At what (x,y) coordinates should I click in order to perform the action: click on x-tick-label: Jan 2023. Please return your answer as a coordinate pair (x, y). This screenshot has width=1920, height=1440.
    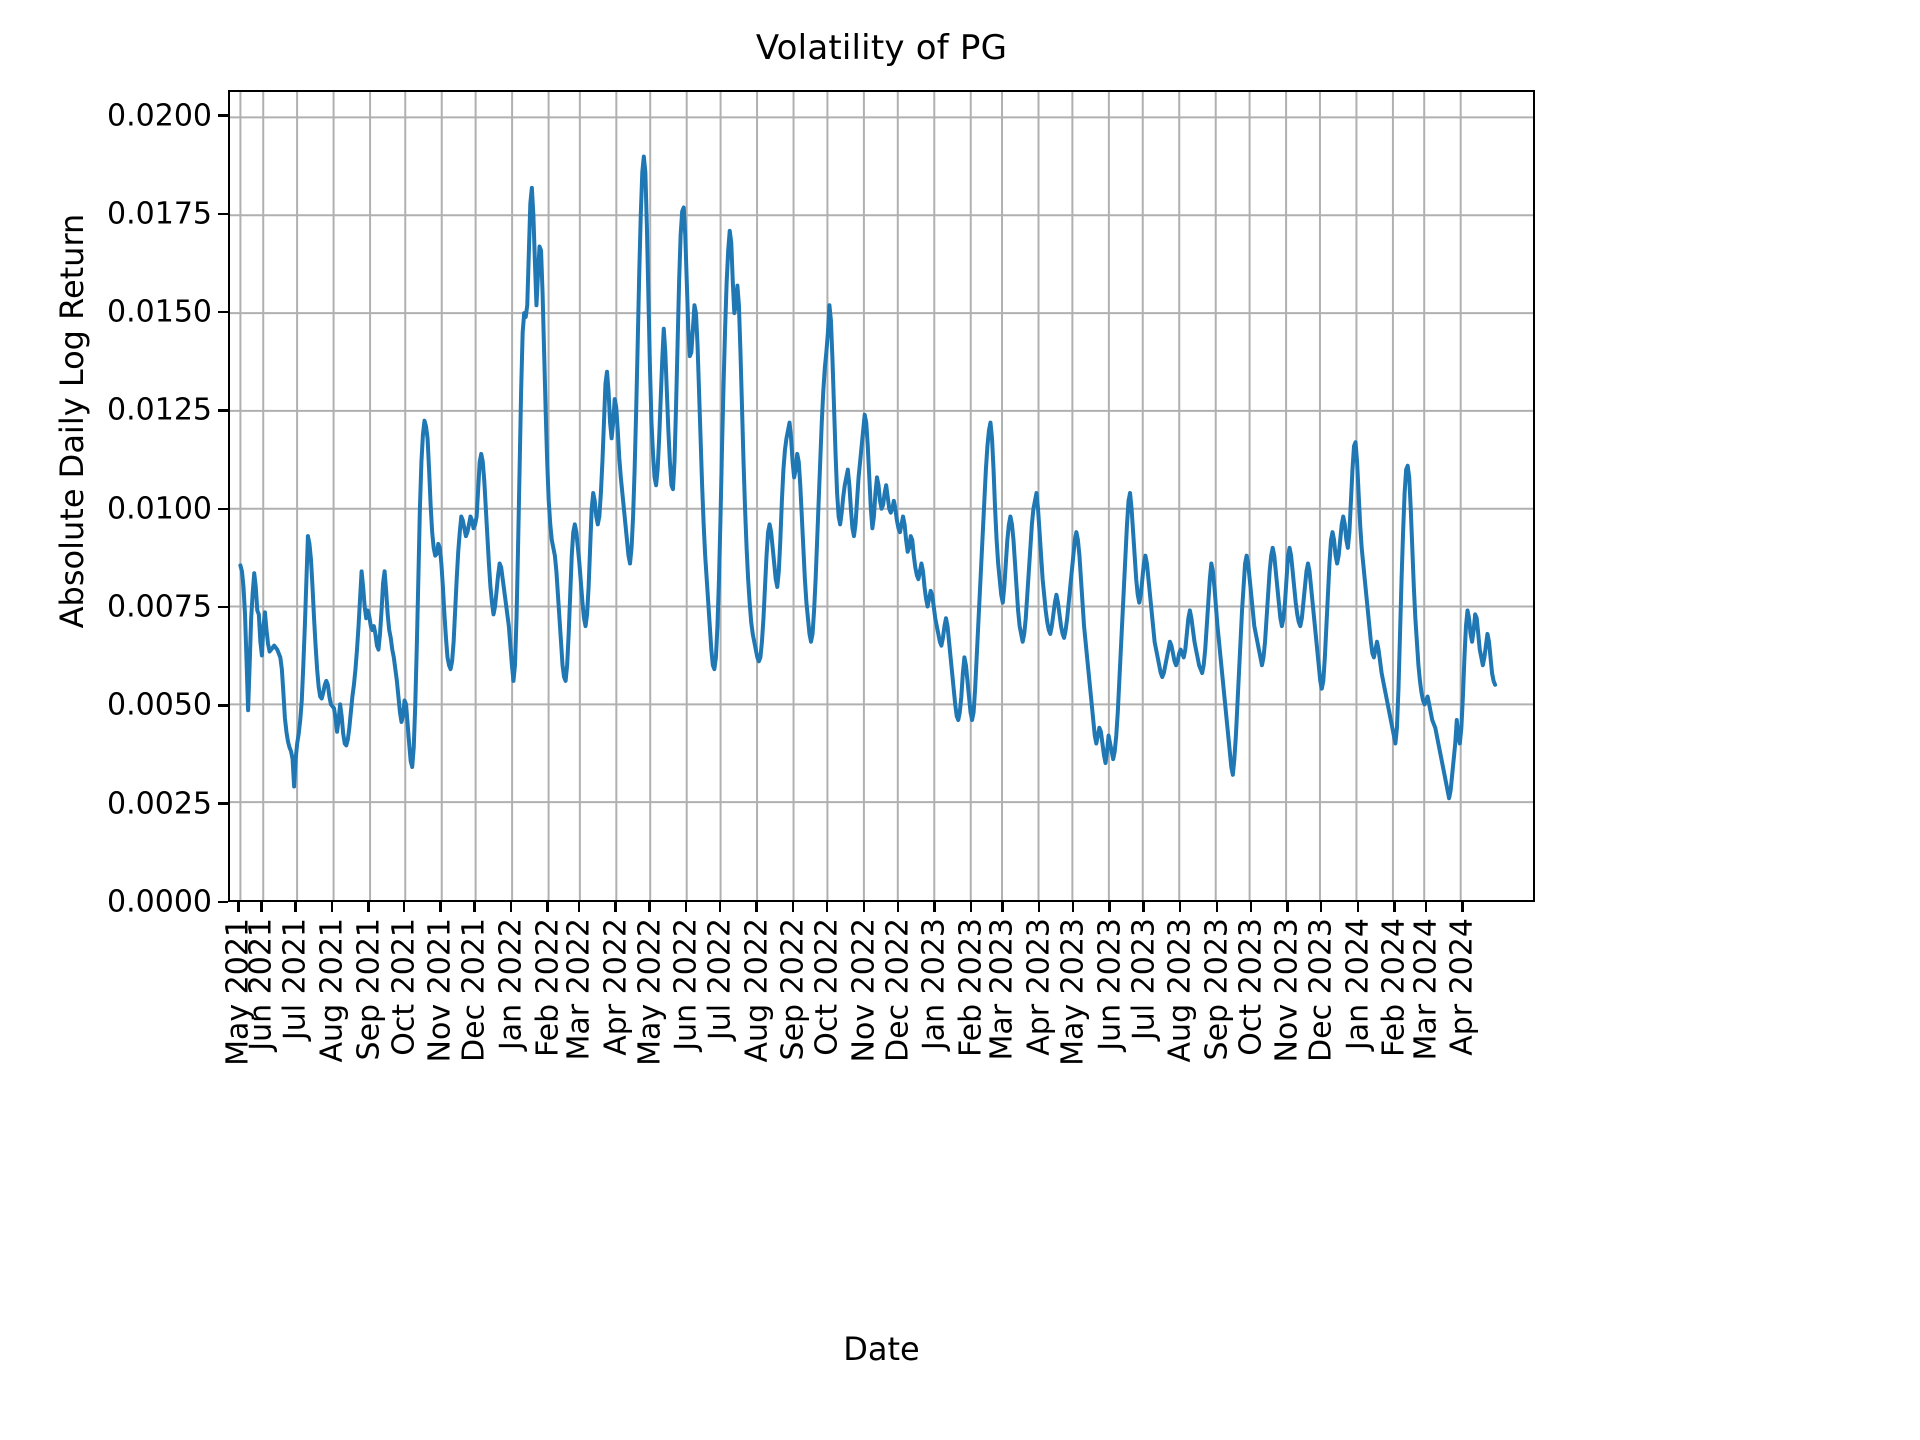
    Looking at the image, I should click on (934, 984).